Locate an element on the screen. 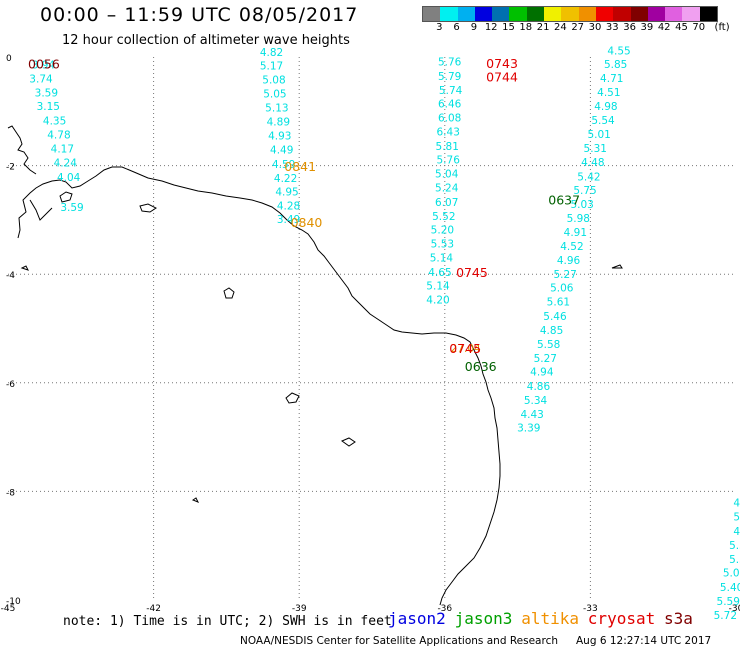  wave-height-label: 4.95 is located at coordinates (286, 192).